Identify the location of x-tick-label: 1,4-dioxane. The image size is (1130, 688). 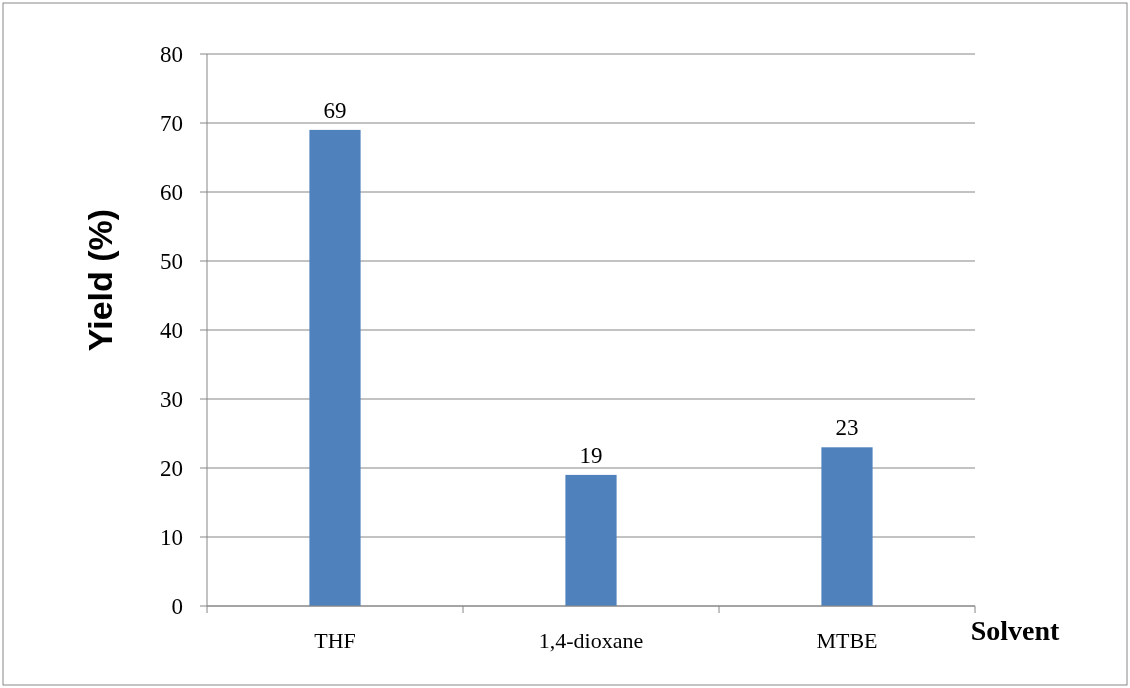
(591, 640).